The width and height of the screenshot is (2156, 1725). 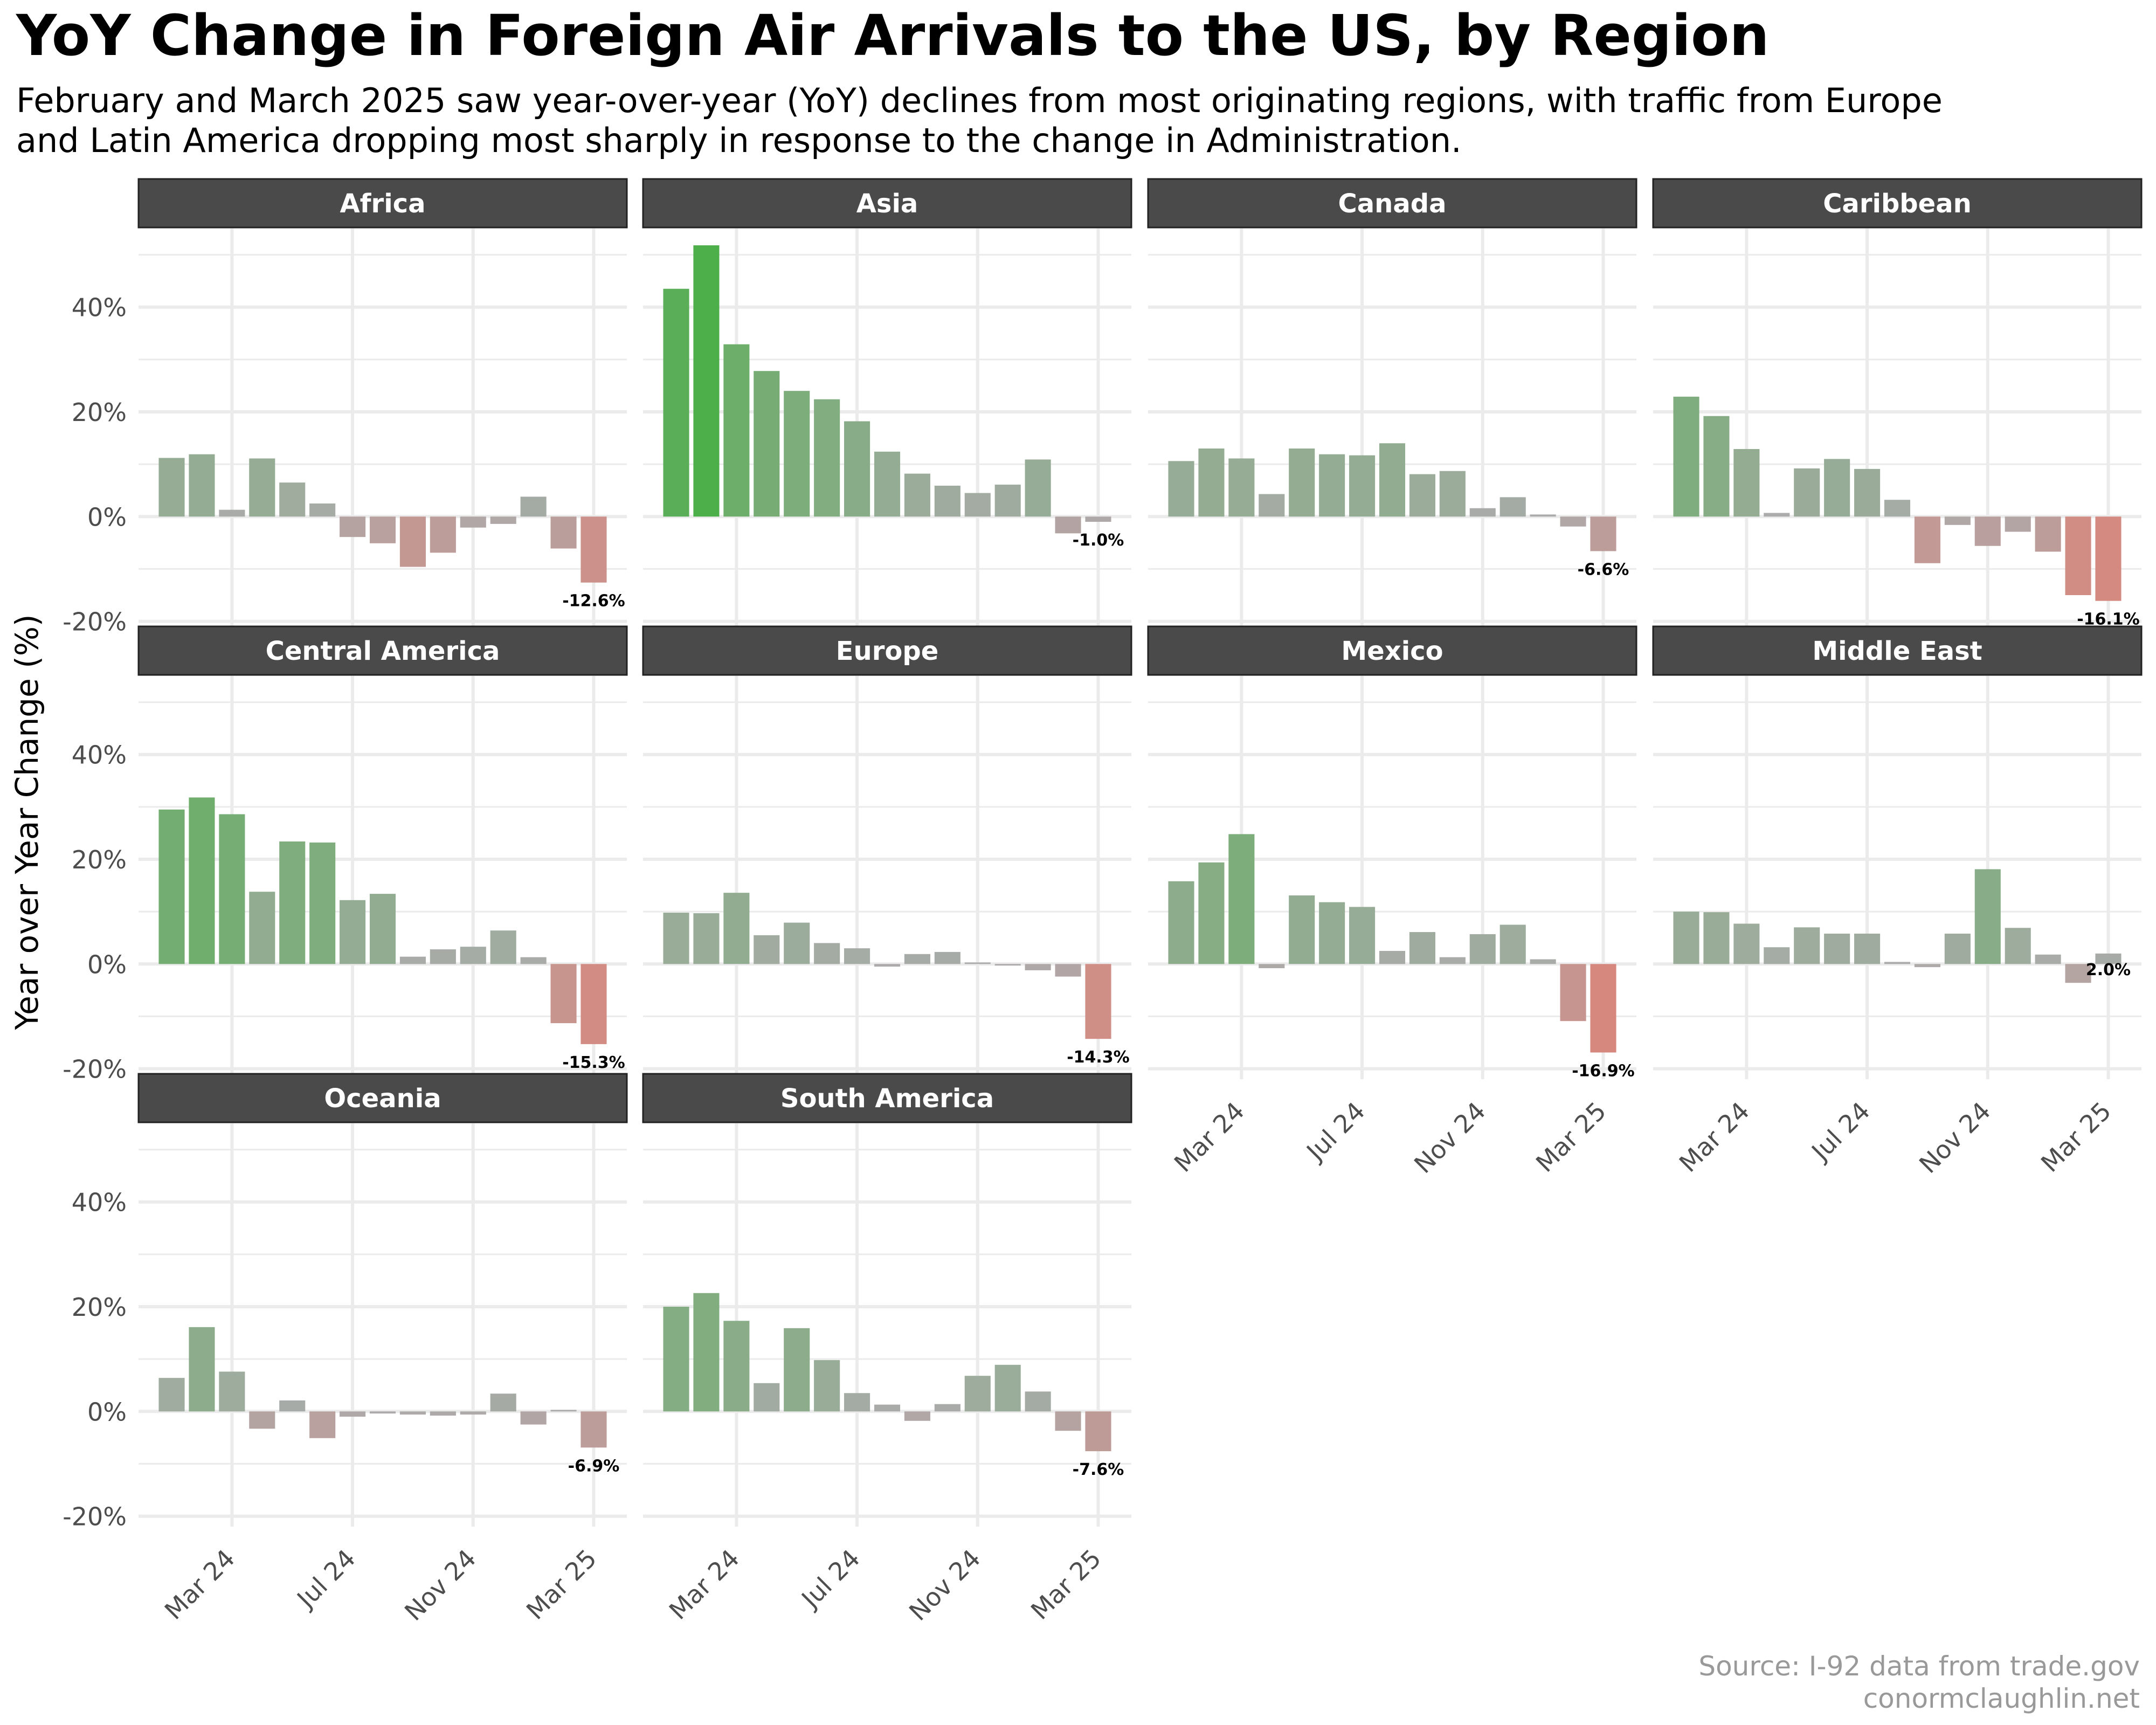 I want to click on facet-strip-africa, so click(x=382, y=204).